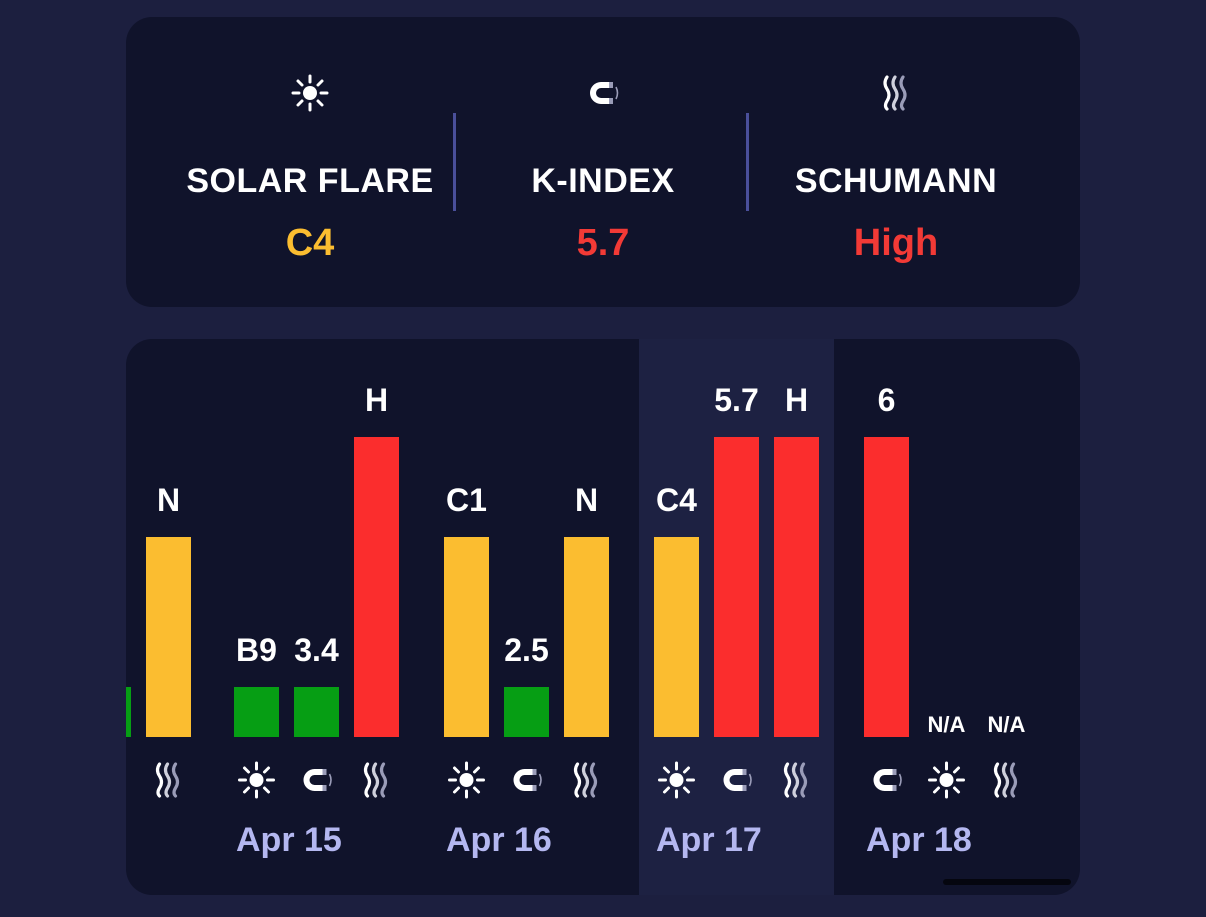  Describe the element at coordinates (1007, 882) in the screenshot. I see `horizontal-scroll-indicator` at that location.